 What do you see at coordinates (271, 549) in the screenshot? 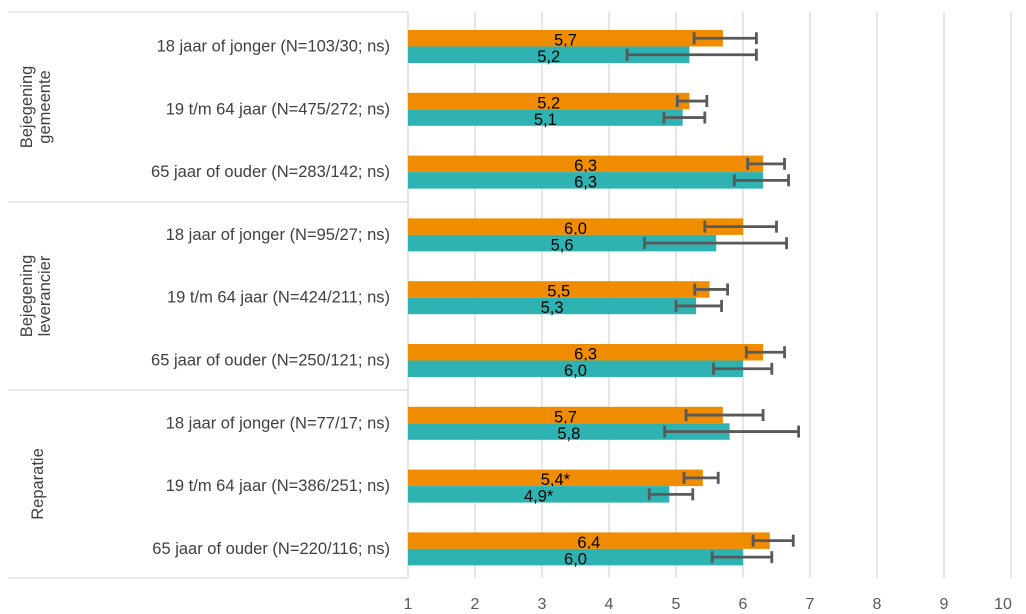
I see `category-label: 65 jaar of ouder (N=220/116; ns)` at bounding box center [271, 549].